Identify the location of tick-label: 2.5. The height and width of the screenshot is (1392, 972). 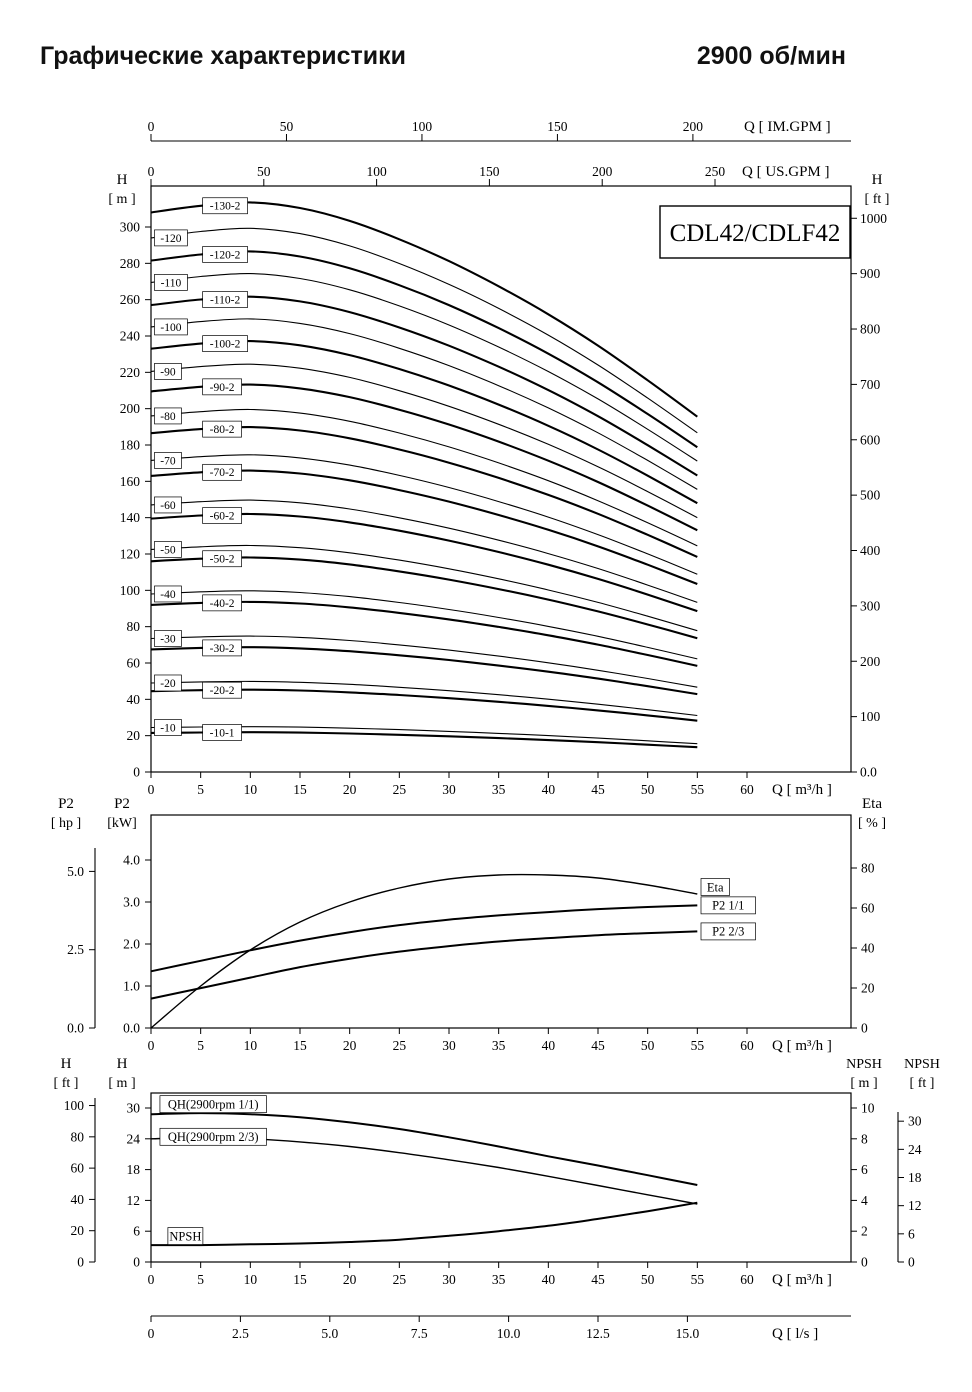
(75, 949).